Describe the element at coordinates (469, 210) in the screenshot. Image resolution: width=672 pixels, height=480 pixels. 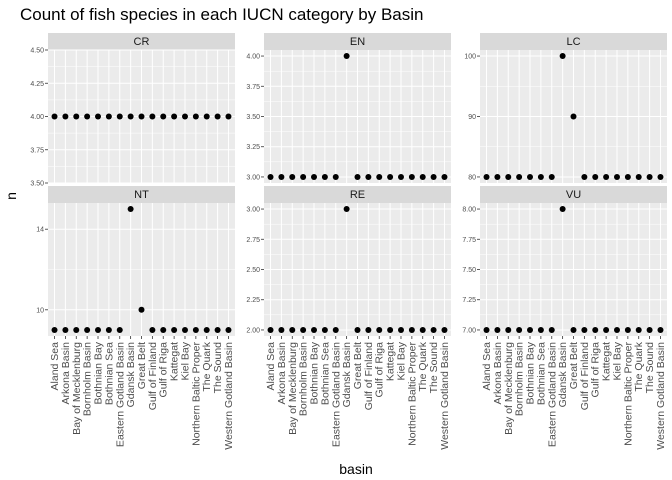
I see `y-tick-label: 8.00` at that location.